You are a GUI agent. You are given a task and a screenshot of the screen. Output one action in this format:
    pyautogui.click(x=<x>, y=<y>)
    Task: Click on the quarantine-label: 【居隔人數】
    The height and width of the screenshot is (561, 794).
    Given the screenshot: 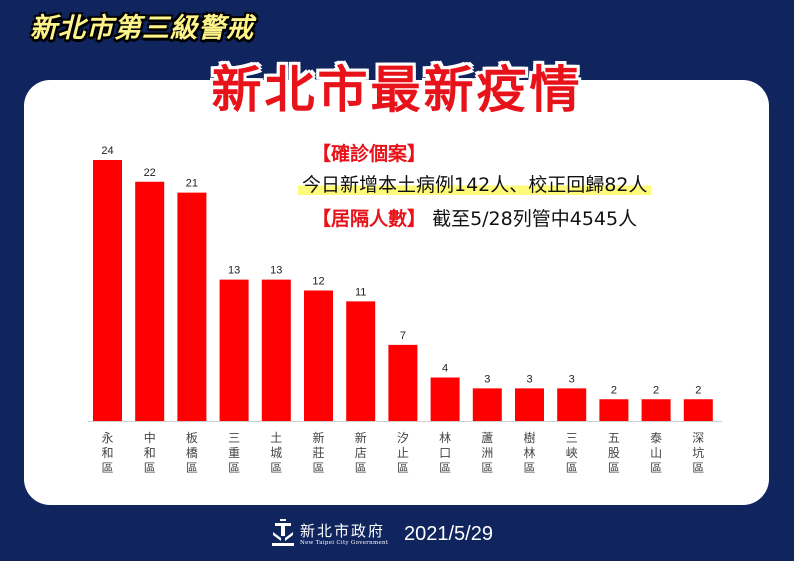 What is the action you would take?
    pyautogui.click(x=369, y=219)
    